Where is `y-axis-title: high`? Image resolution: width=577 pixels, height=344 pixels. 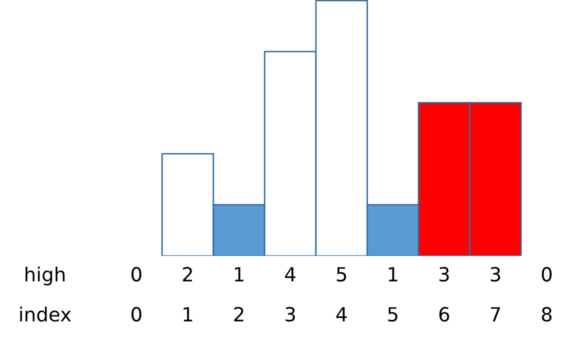 y-axis-title: high is located at coordinates (45, 276).